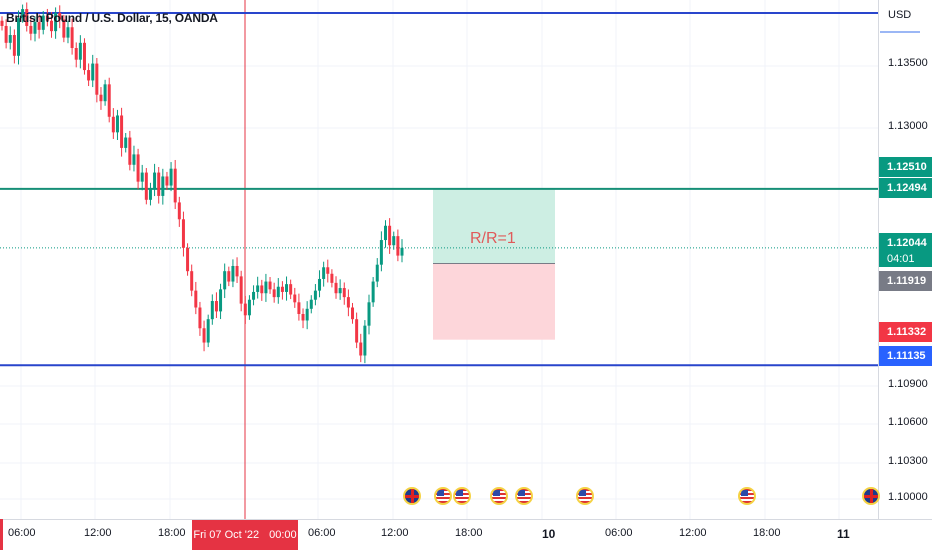 Image resolution: width=932 pixels, height=551 pixels. What do you see at coordinates (905, 332) in the screenshot?
I see `price-tag-stop-level: 1.11332` at bounding box center [905, 332].